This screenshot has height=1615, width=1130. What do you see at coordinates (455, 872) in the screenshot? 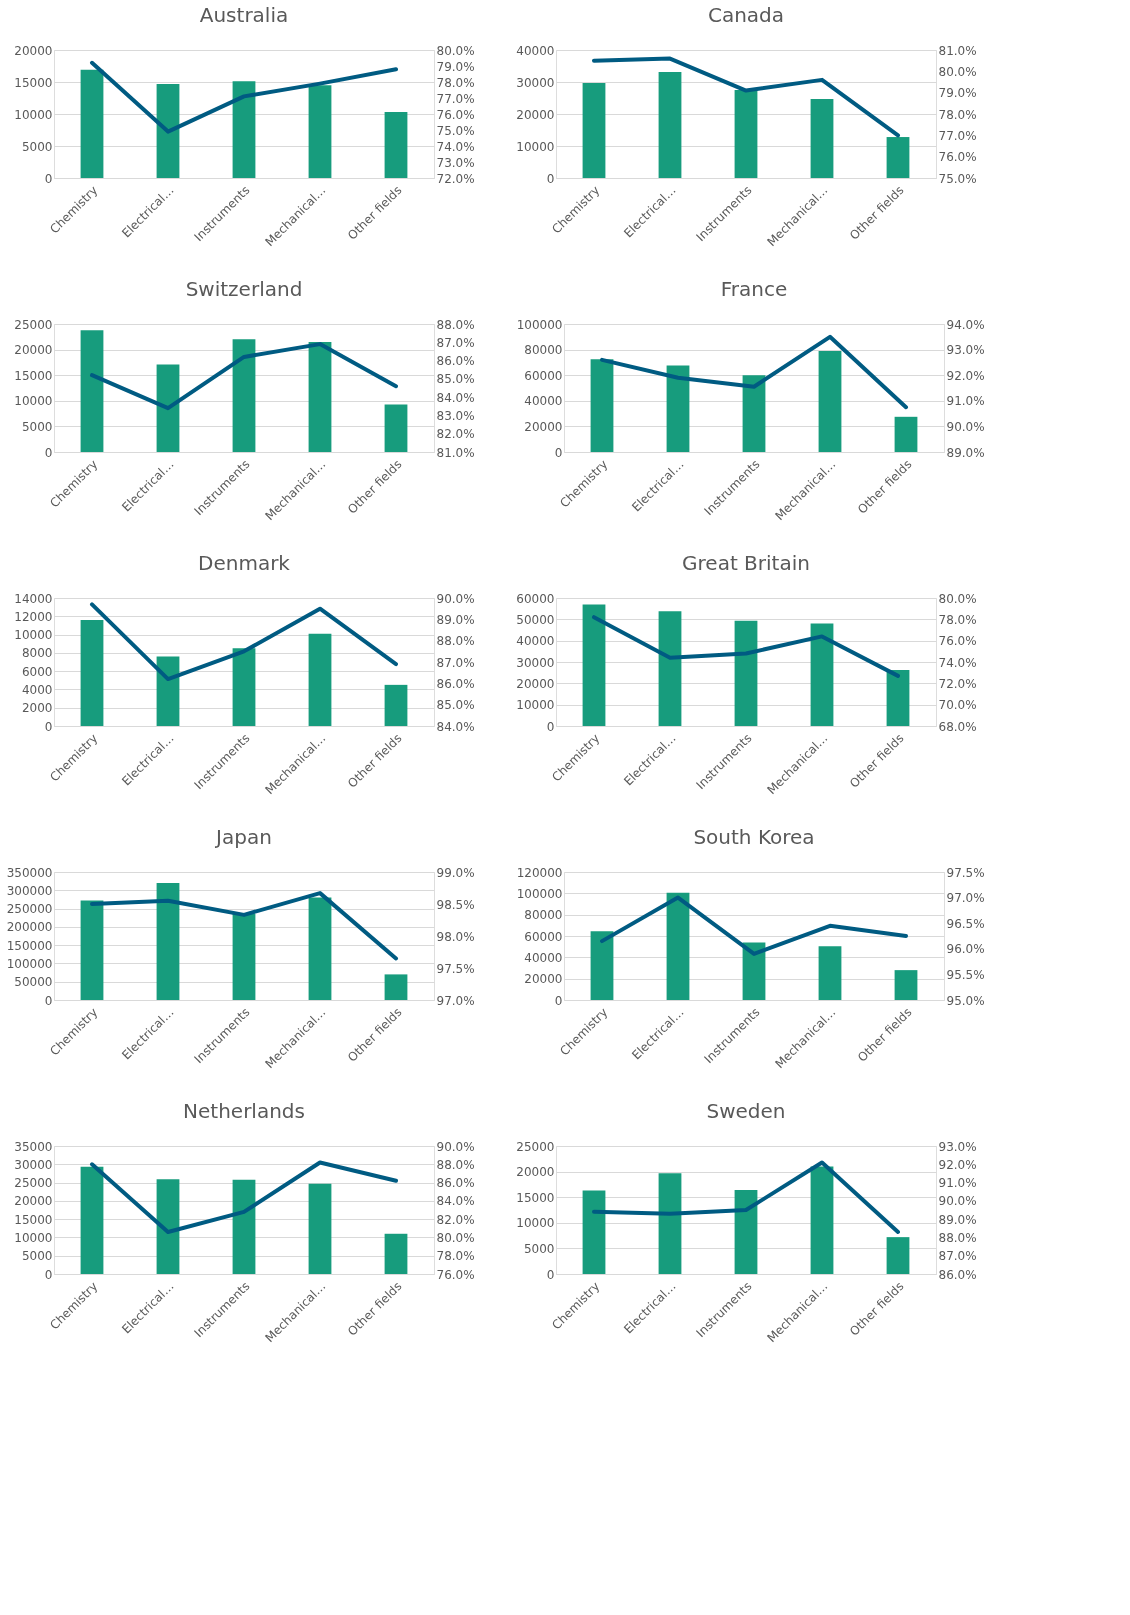
I see `y2-tick-label: 99.0%` at bounding box center [455, 872].